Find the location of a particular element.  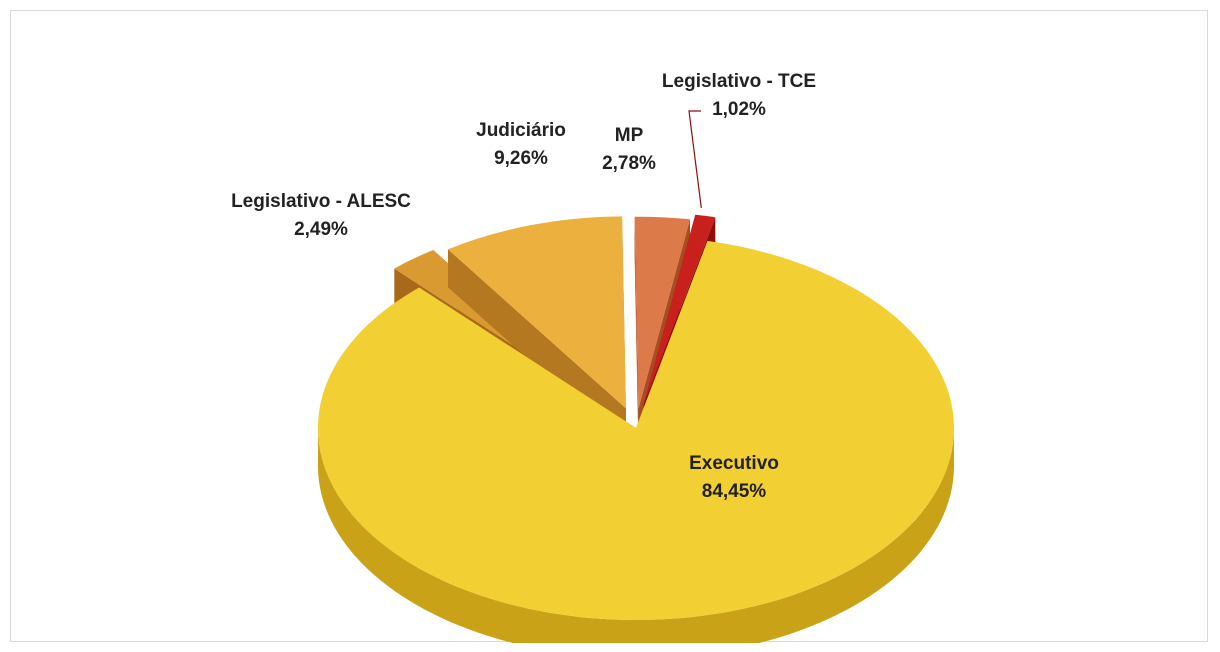

slice-label-value: 2,78% is located at coordinates (629, 163).